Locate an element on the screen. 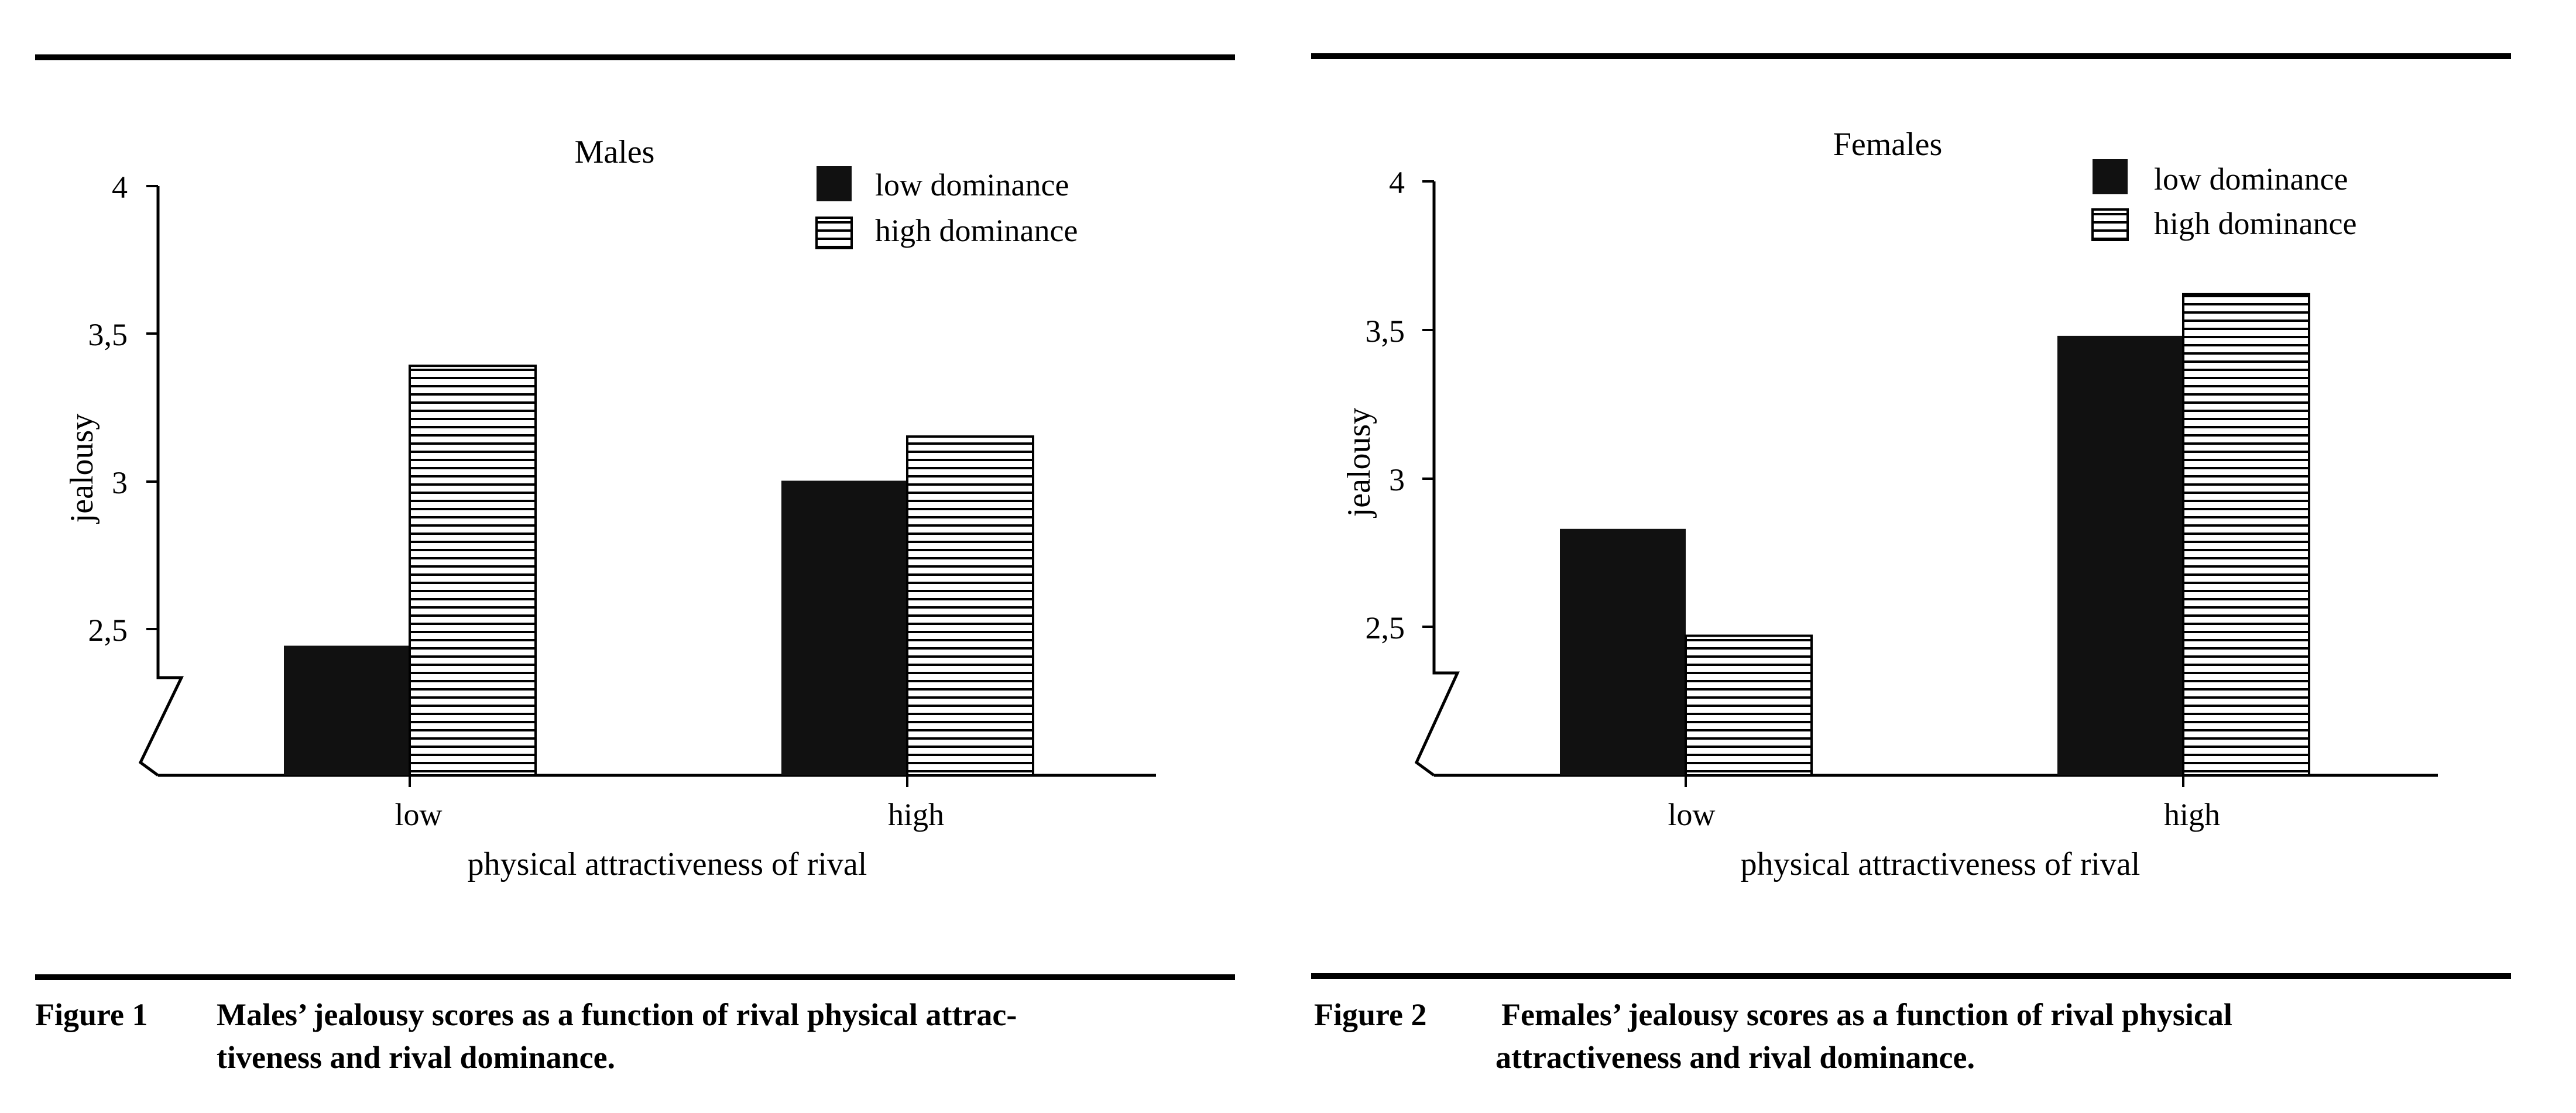 The width and height of the screenshot is (2576, 1113). figure-label: Figure 2 is located at coordinates (1370, 1015).